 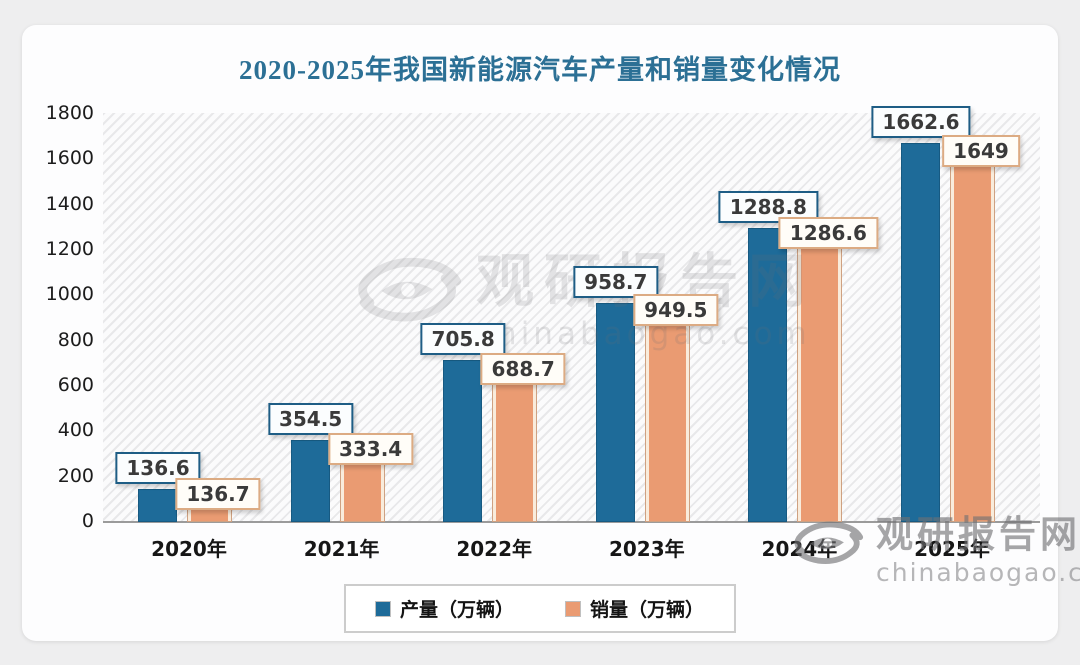 What do you see at coordinates (54, 317) in the screenshot?
I see `y-axis: 0 200 400 600 800 1000 1200 1400 1600 1800` at bounding box center [54, 317].